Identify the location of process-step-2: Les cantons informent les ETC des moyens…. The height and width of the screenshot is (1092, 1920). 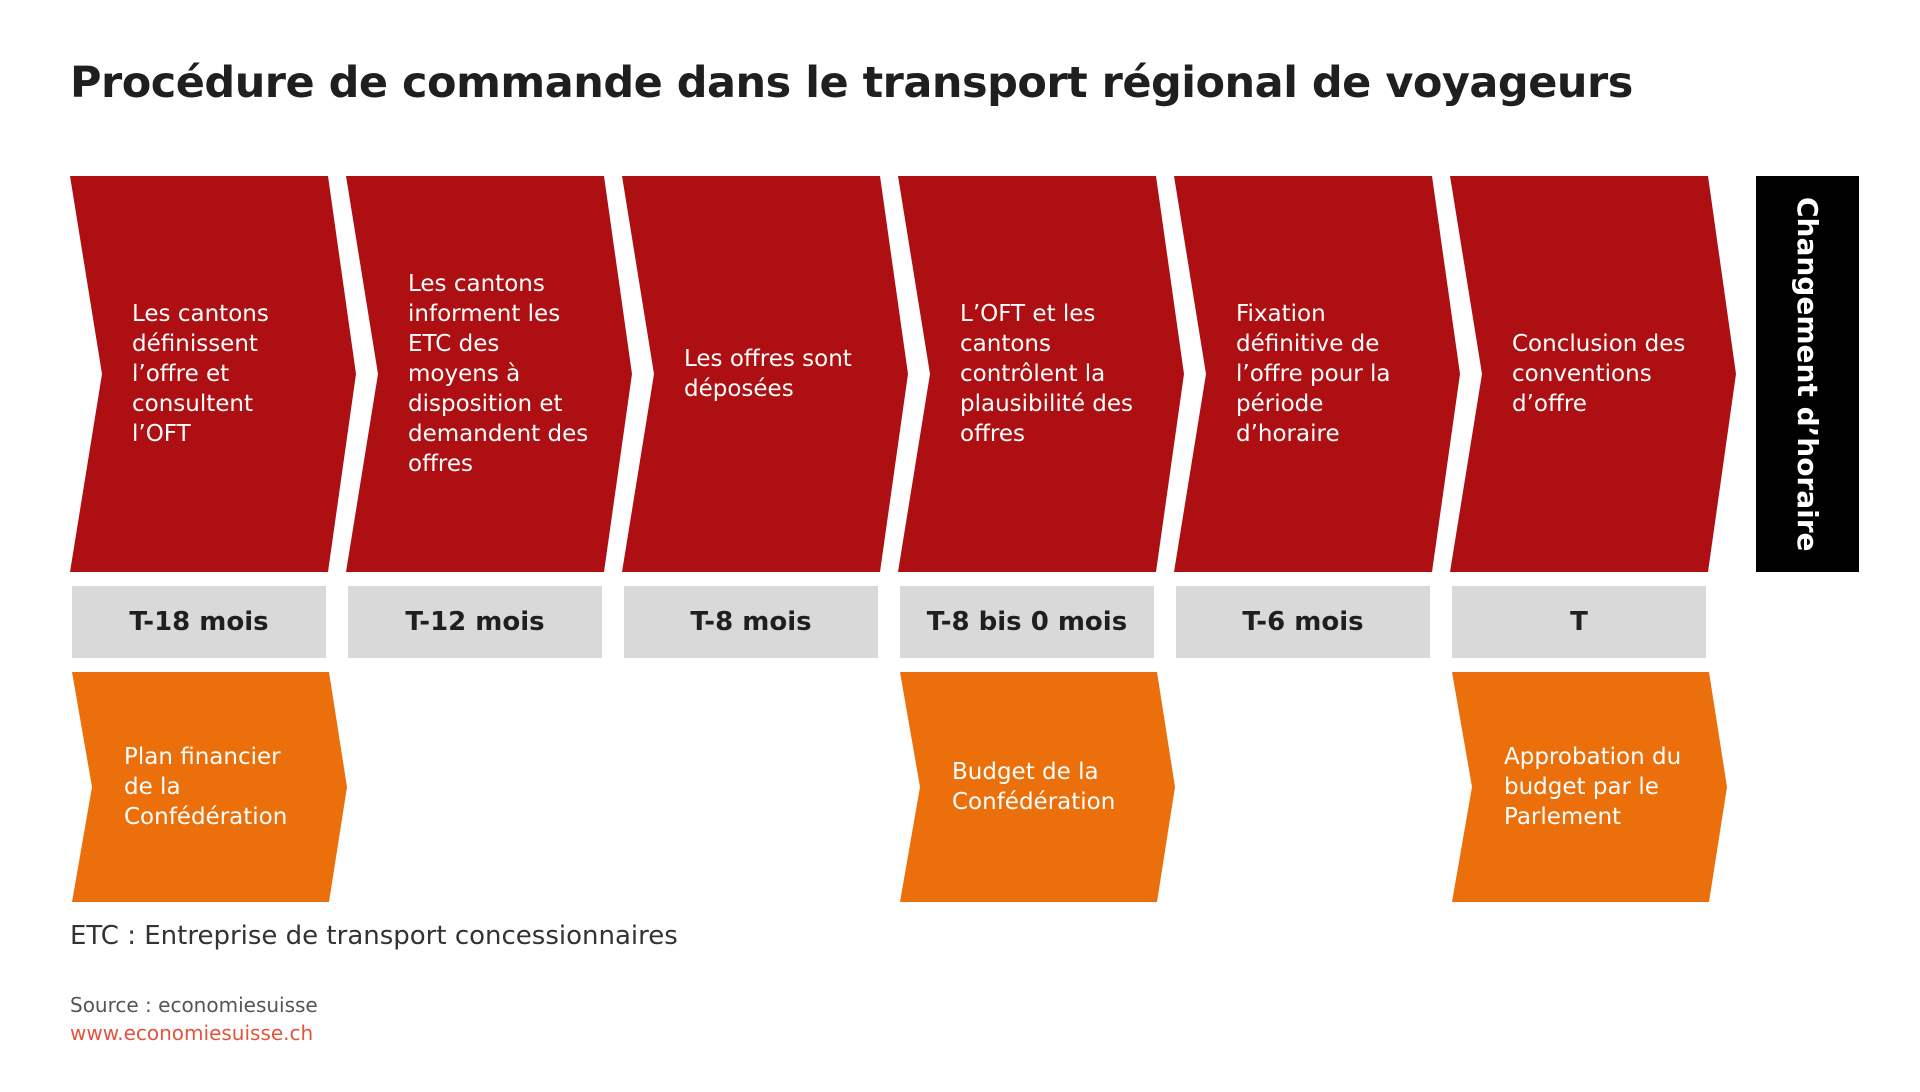
(489, 374).